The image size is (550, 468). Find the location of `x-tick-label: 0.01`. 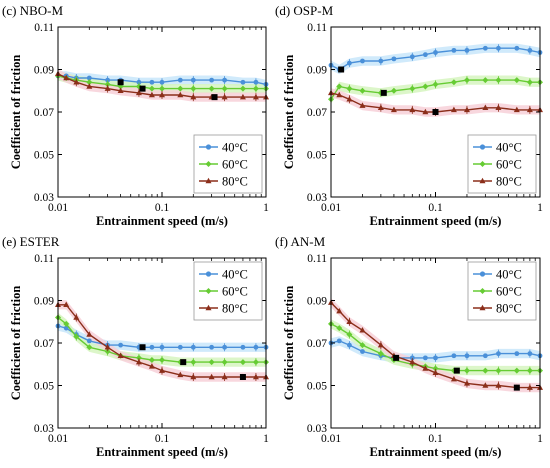

x-tick-label: 0.01 is located at coordinates (331, 208).